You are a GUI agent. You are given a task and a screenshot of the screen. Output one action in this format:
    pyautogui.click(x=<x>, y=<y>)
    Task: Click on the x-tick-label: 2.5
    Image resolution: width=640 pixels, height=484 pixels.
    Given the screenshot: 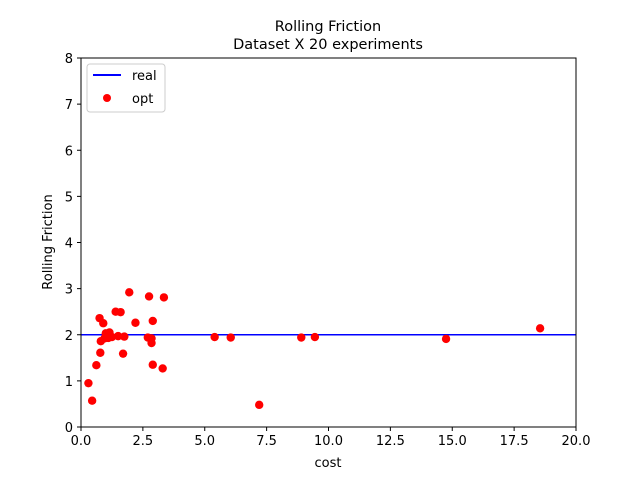 What is the action you would take?
    pyautogui.click(x=143, y=441)
    